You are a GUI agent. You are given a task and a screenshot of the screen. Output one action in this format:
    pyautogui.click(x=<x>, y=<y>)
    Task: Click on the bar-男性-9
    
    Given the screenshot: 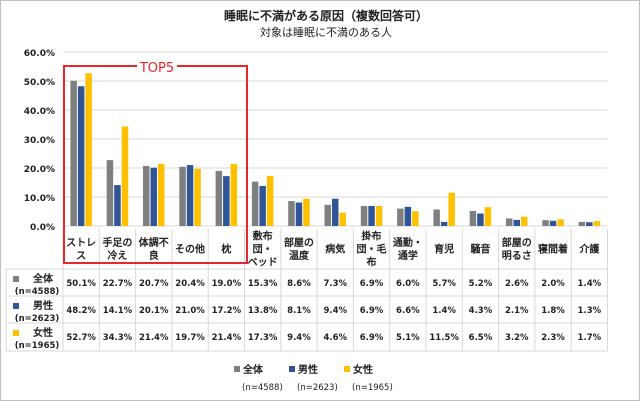 What is the action you would take?
    pyautogui.click(x=408, y=216)
    